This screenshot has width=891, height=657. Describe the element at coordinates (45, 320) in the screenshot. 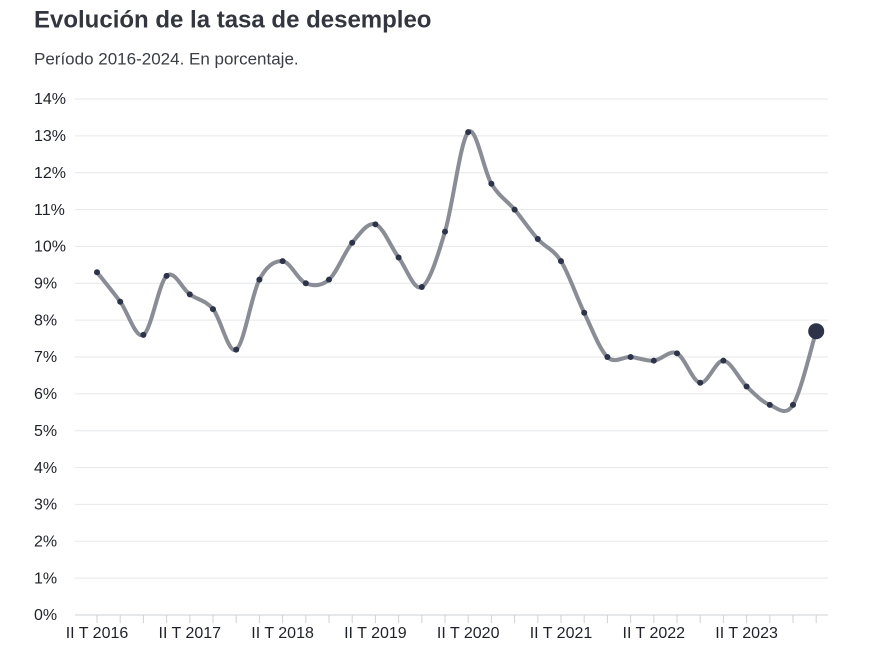

I see `y-tick-label: 8%` at that location.